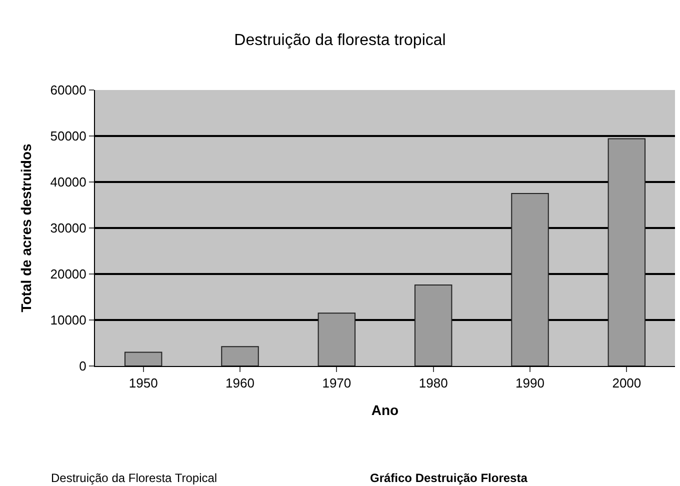 Image resolution: width=680 pixels, height=486 pixels. I want to click on x-tick-label: 1960, so click(240, 383).